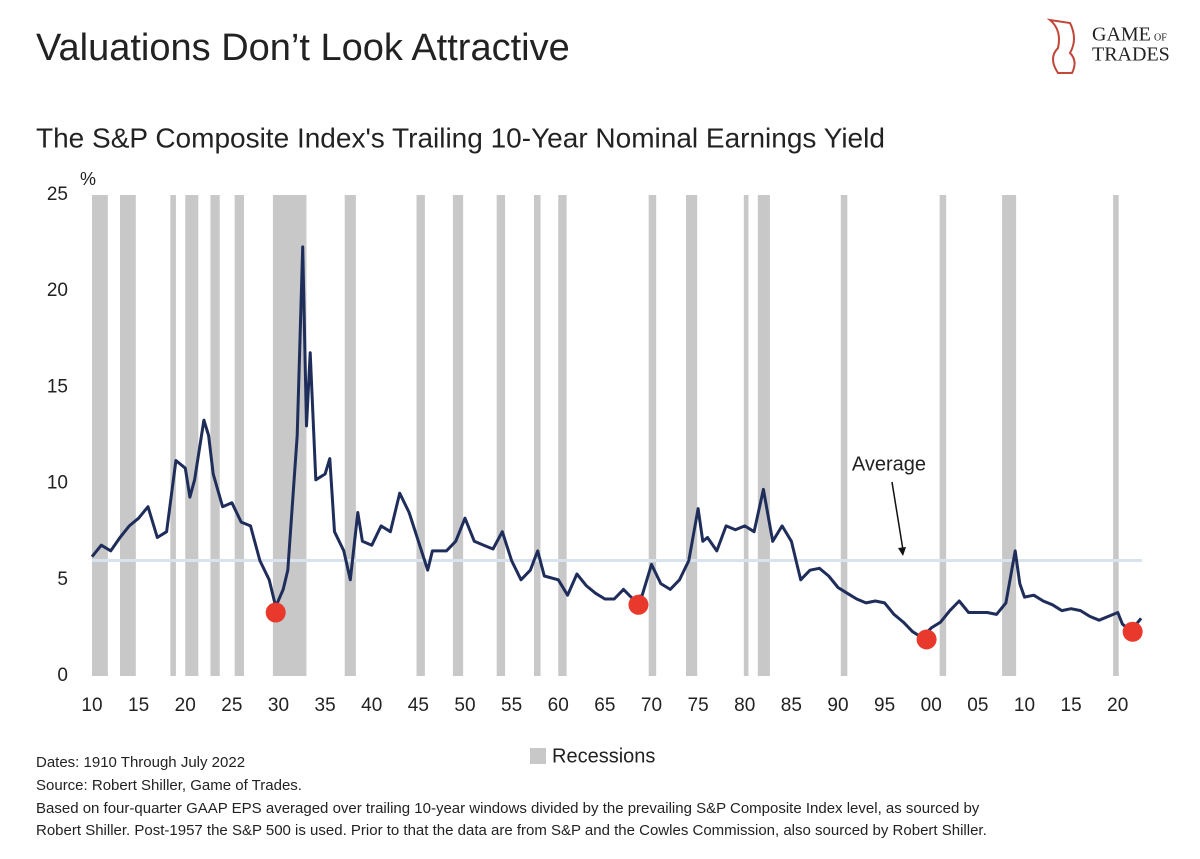  I want to click on logo-text: GAME, so click(1121, 35).